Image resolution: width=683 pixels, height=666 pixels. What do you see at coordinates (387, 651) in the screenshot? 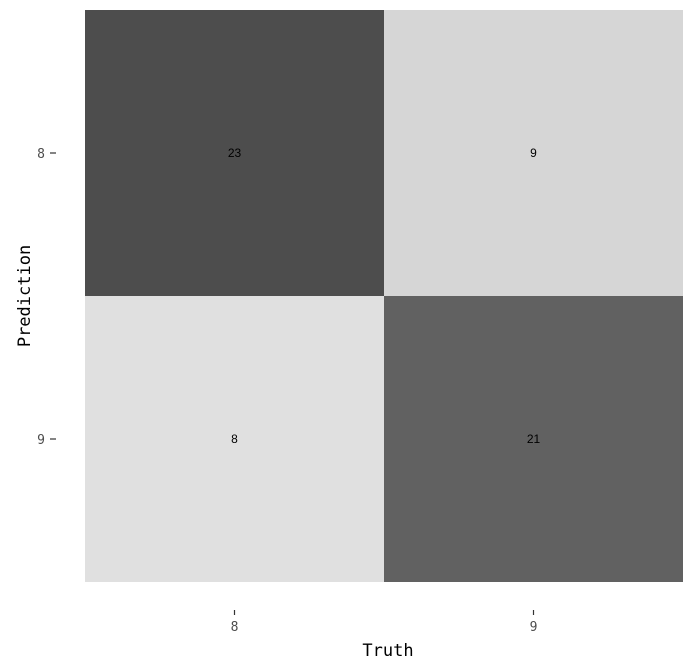
I see `x-axis-title: Truth` at bounding box center [387, 651].